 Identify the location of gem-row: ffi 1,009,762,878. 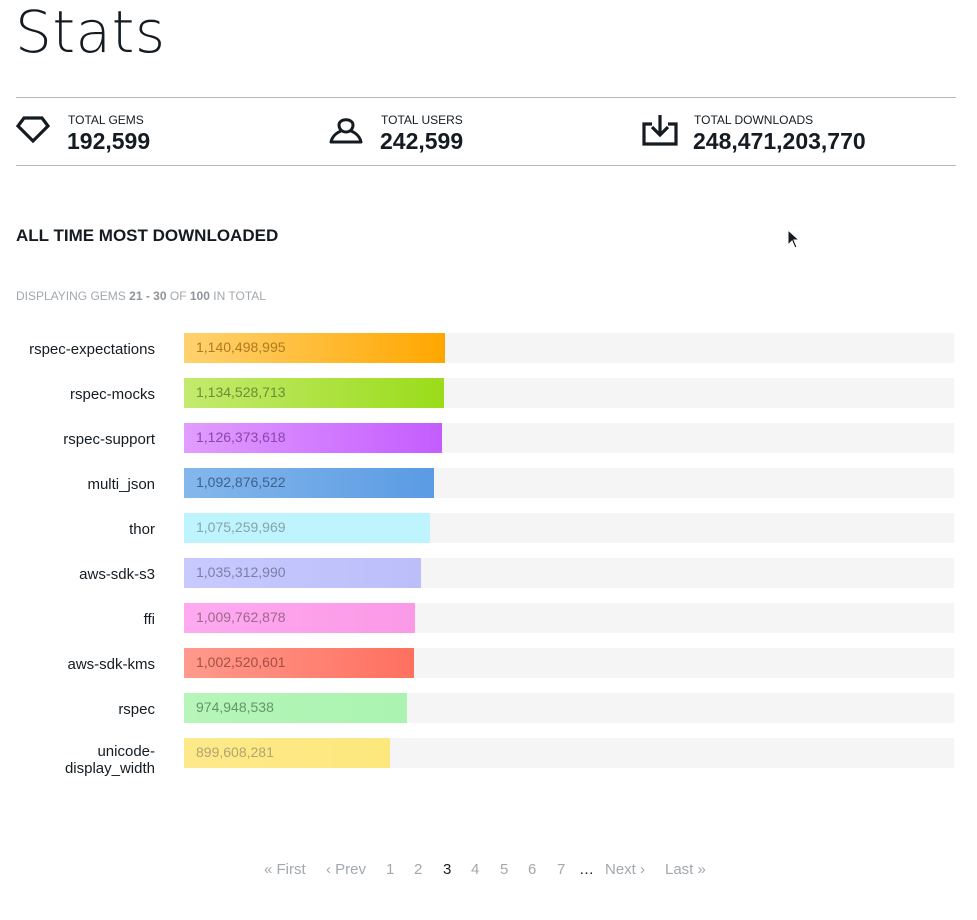
(488, 618).